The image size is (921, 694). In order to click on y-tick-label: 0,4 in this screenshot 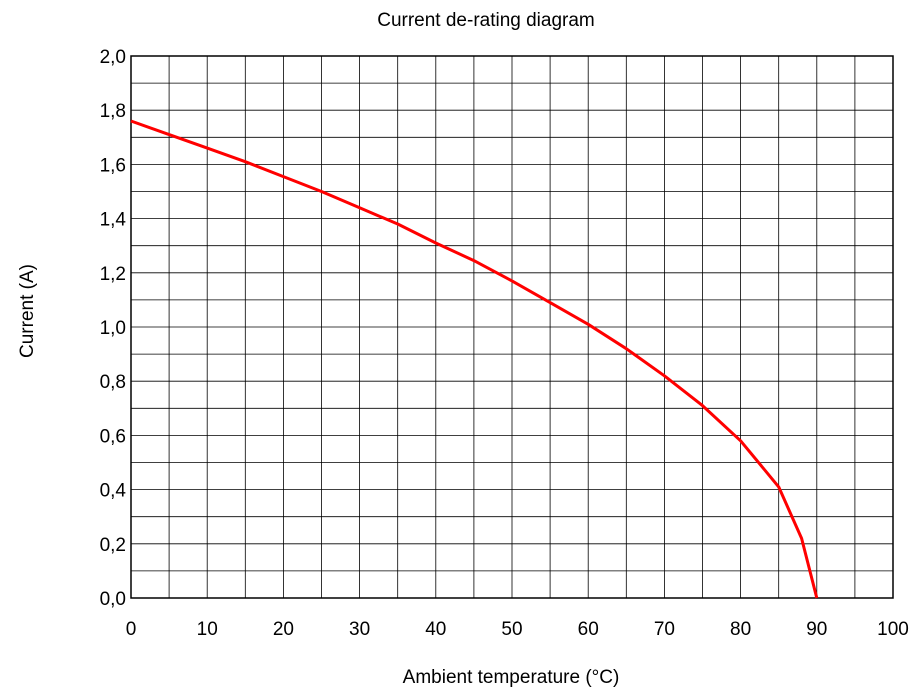, I will do `click(113, 491)`.